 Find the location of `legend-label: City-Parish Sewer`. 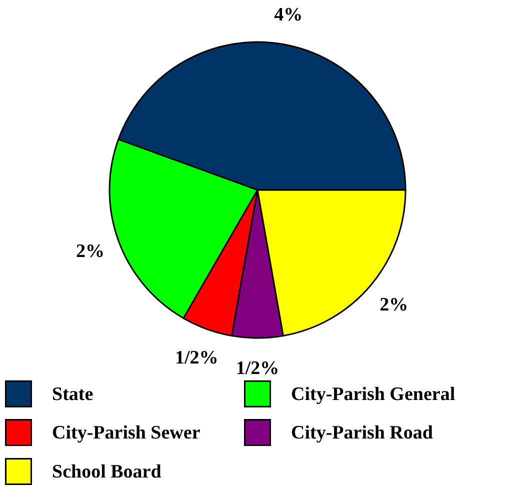

legend-label: City-Parish Sewer is located at coordinates (126, 433).